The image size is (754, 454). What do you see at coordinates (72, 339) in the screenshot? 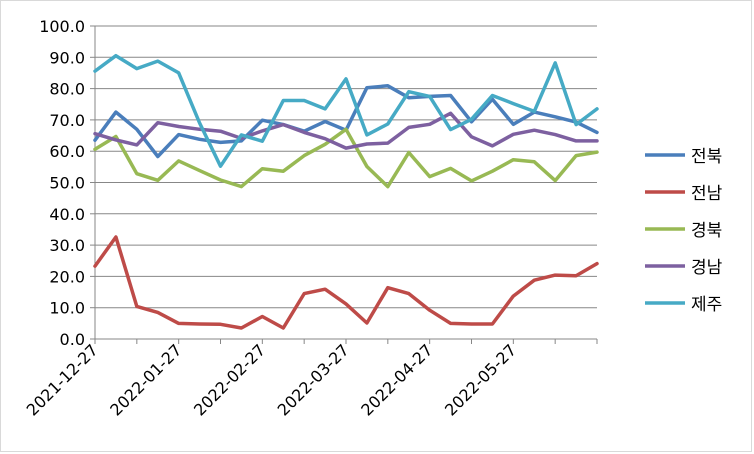
I see `y-tick-label: 0.0` at bounding box center [72, 339].